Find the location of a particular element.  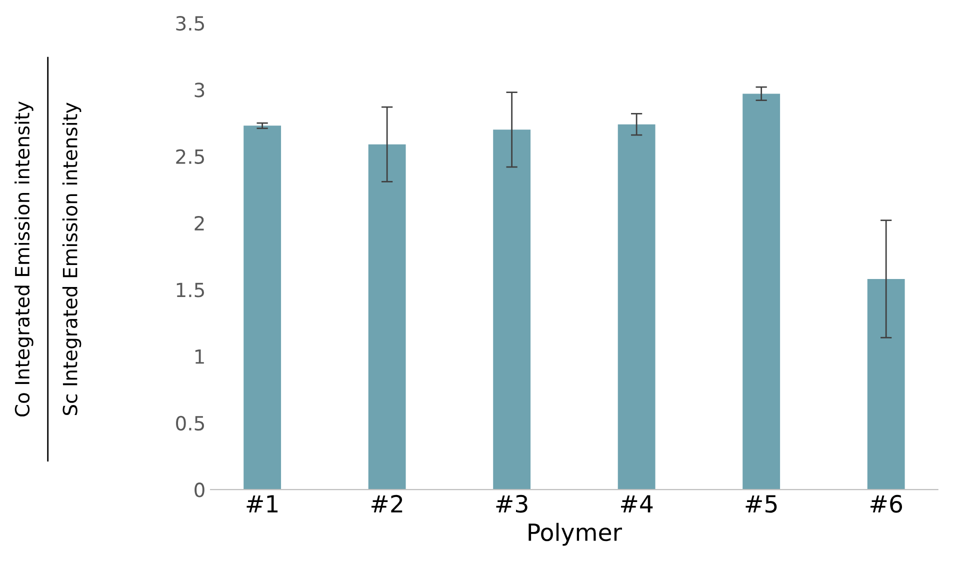

x-tick-label: #3 is located at coordinates (512, 503).